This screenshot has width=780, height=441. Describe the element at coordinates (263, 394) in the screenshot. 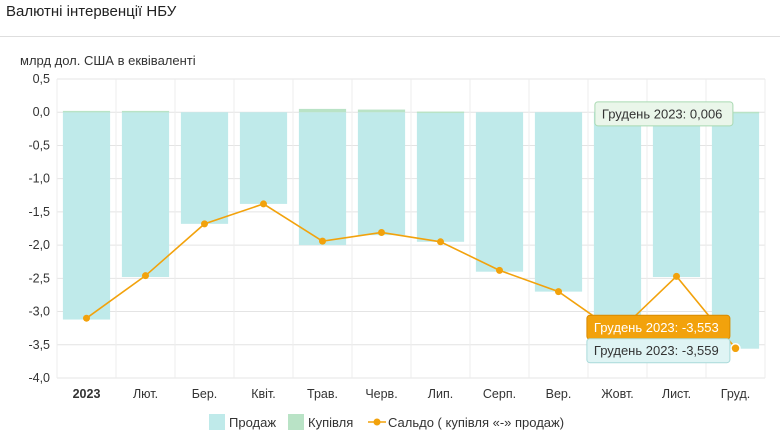

I see `x-tick-label: Квіт.` at that location.